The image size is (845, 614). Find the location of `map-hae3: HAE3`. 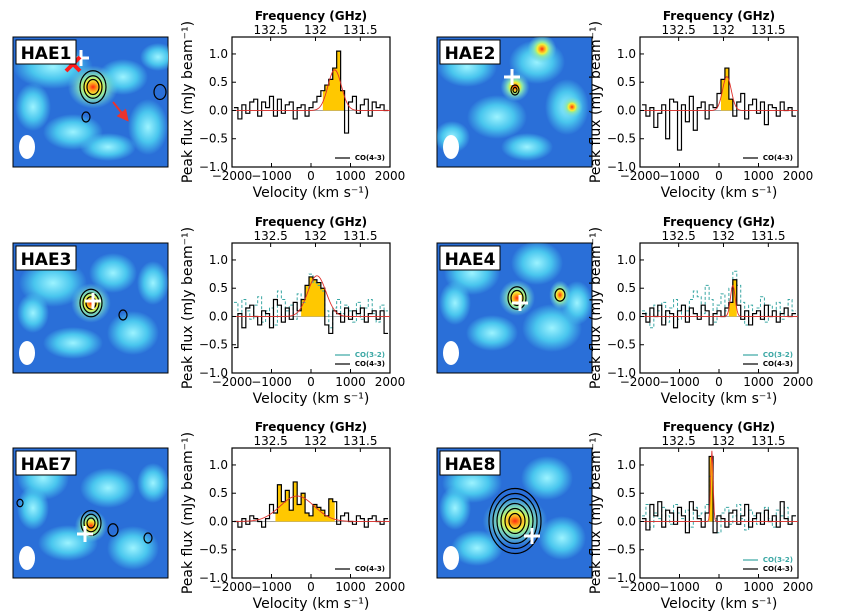

map-hae3: HAE3 is located at coordinates (90, 308).